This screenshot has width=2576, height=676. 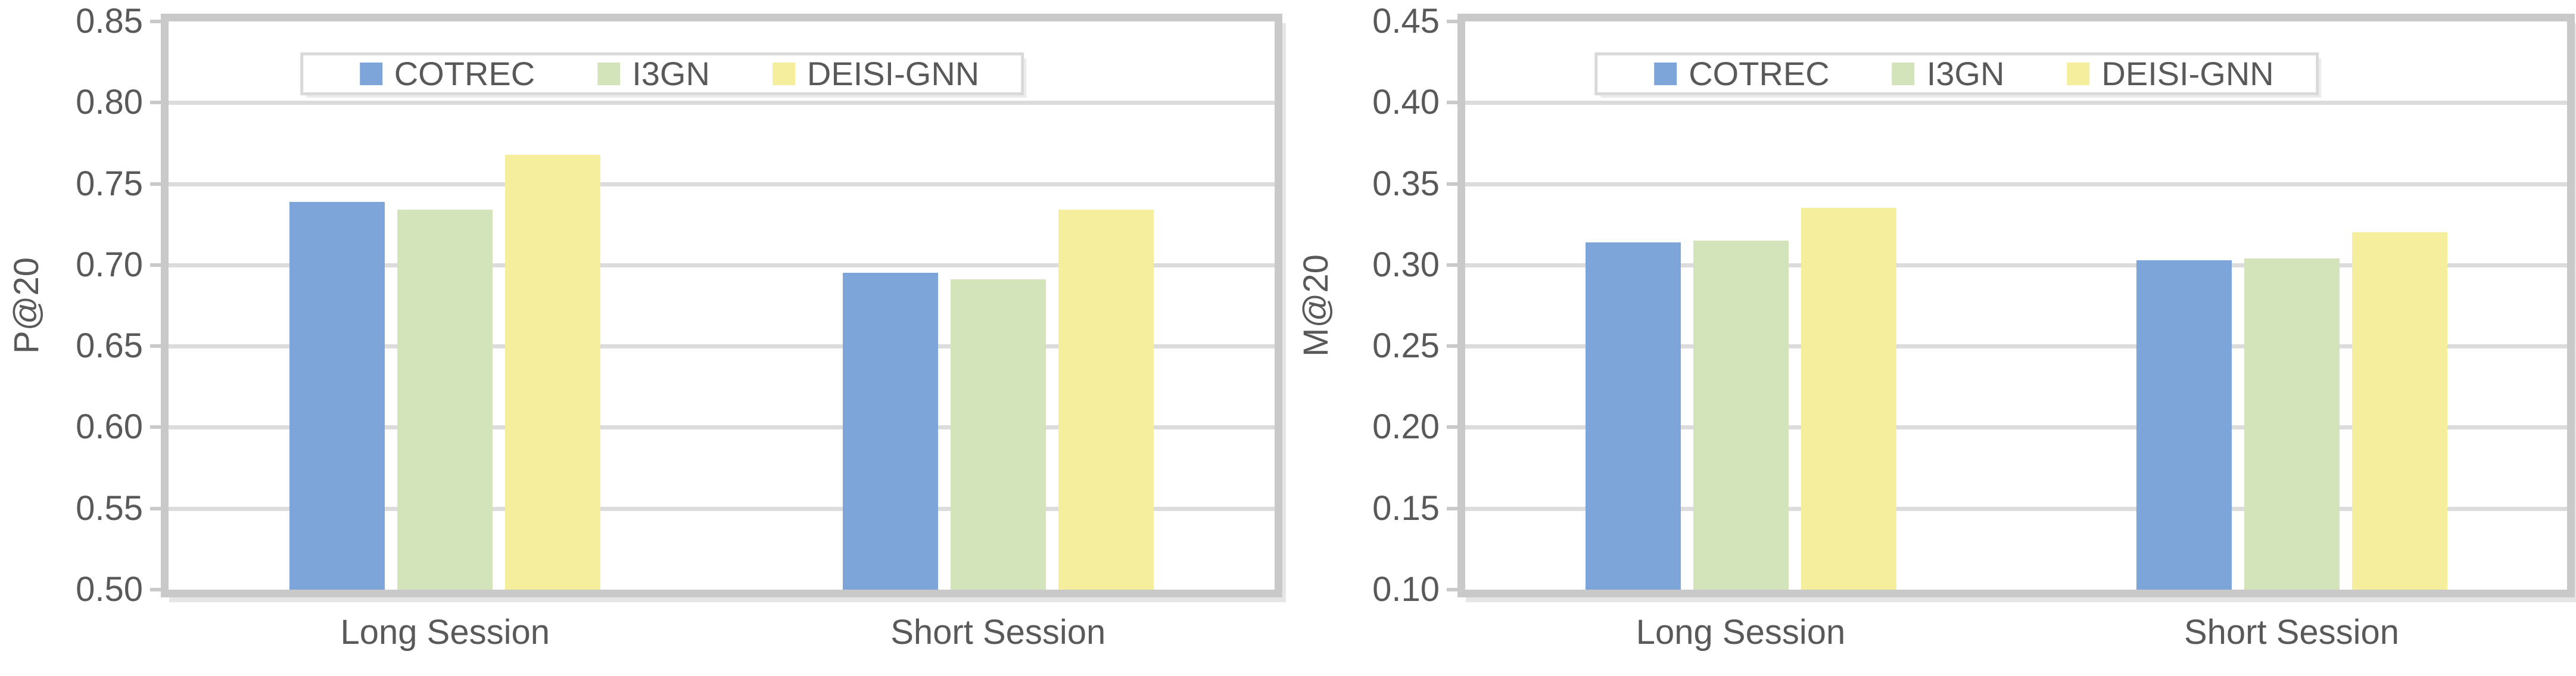 What do you see at coordinates (1406, 346) in the screenshot?
I see `y-tick-label: 0.25` at bounding box center [1406, 346].